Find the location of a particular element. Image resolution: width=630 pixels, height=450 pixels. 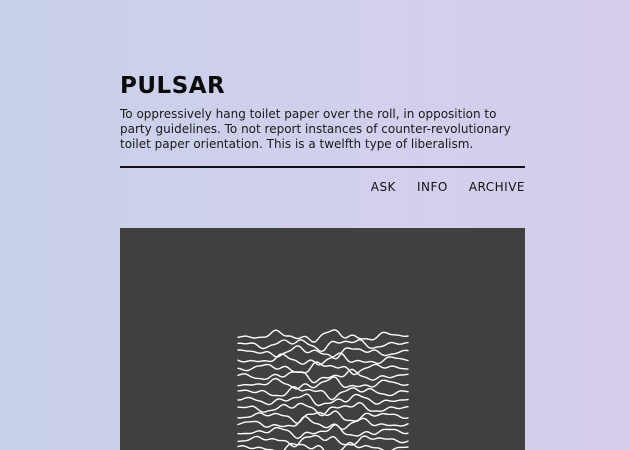

nav-link-info: INFO is located at coordinates (432, 187).